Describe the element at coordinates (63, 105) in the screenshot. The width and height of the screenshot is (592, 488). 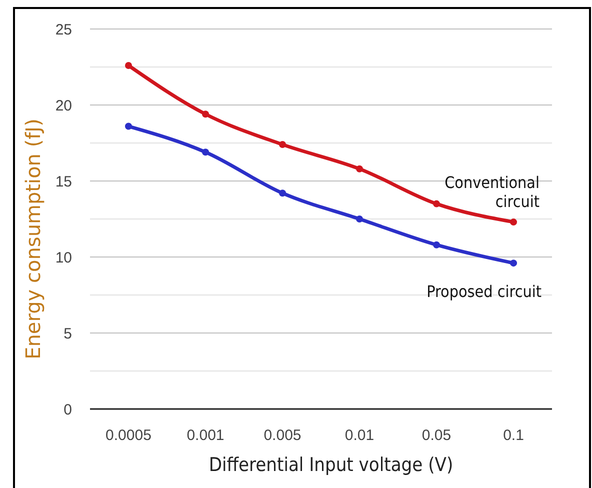
I see `y-tick-label: 20` at that location.